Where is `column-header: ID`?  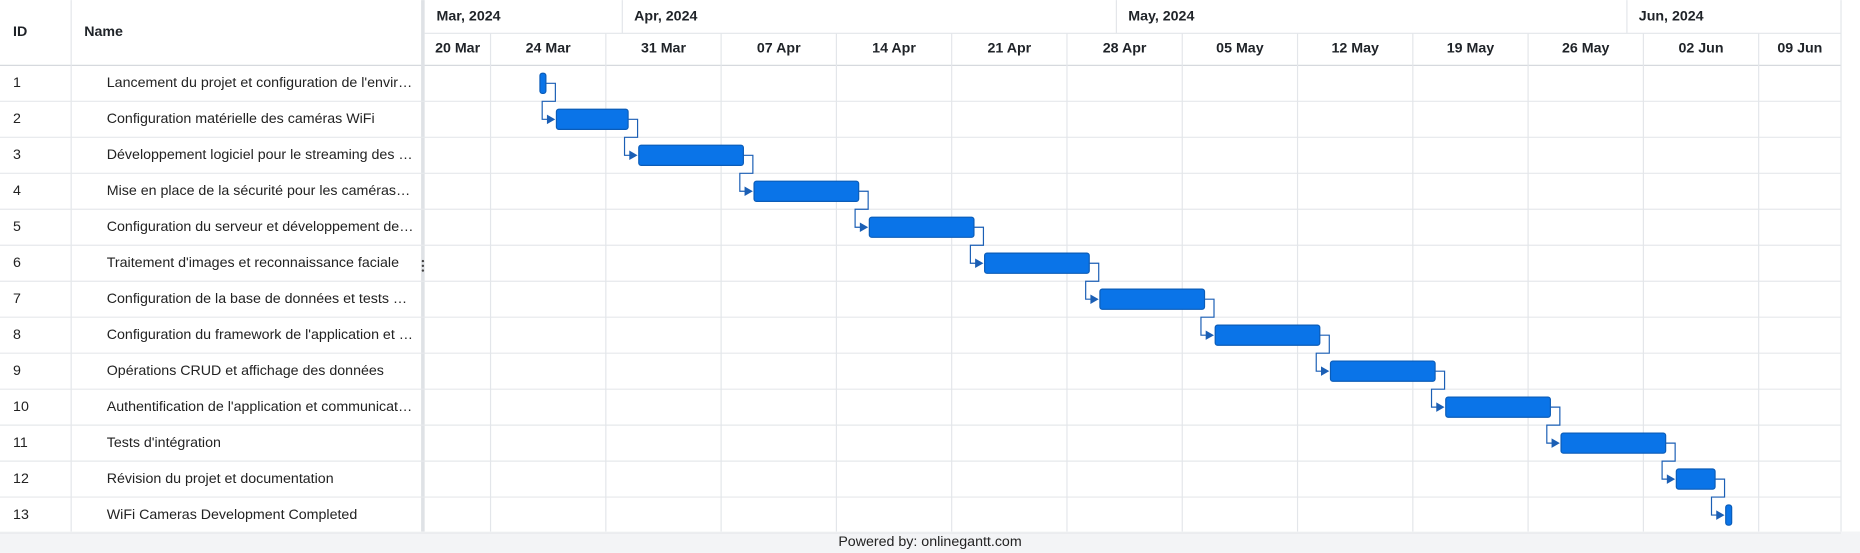 column-header: ID is located at coordinates (20, 32).